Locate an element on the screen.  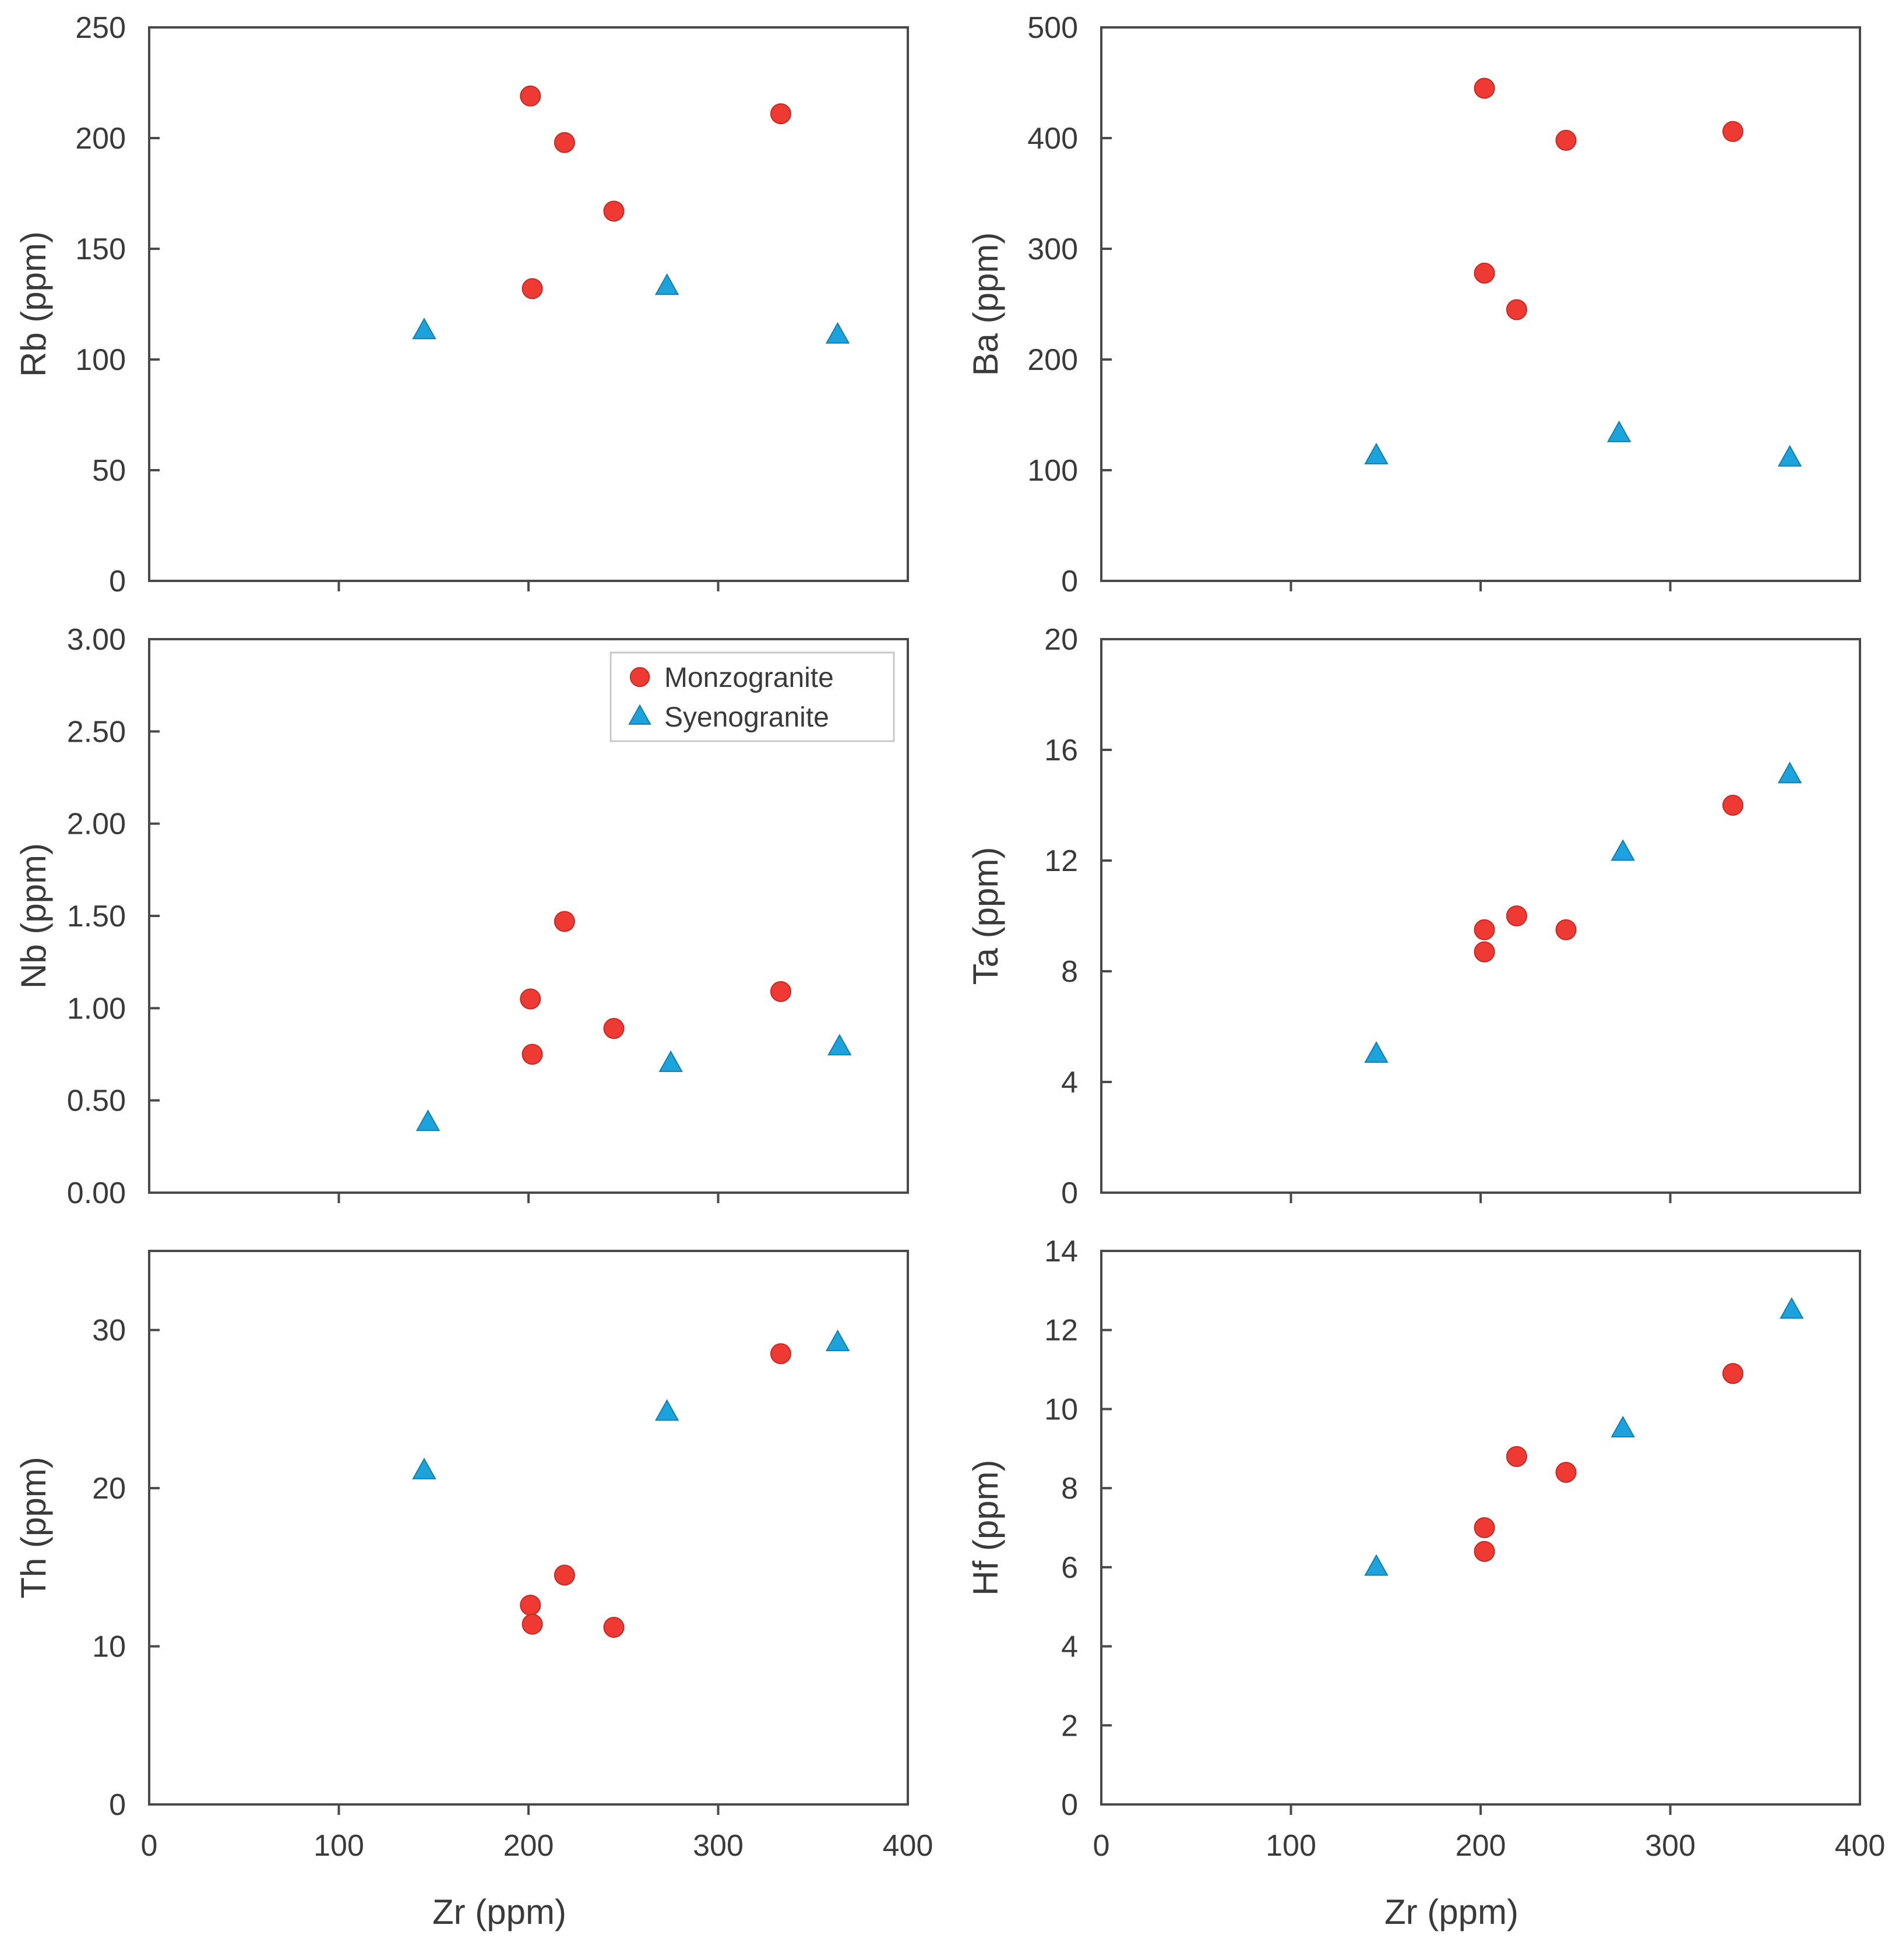
rb-ytick-label: 100 is located at coordinates (100, 360).